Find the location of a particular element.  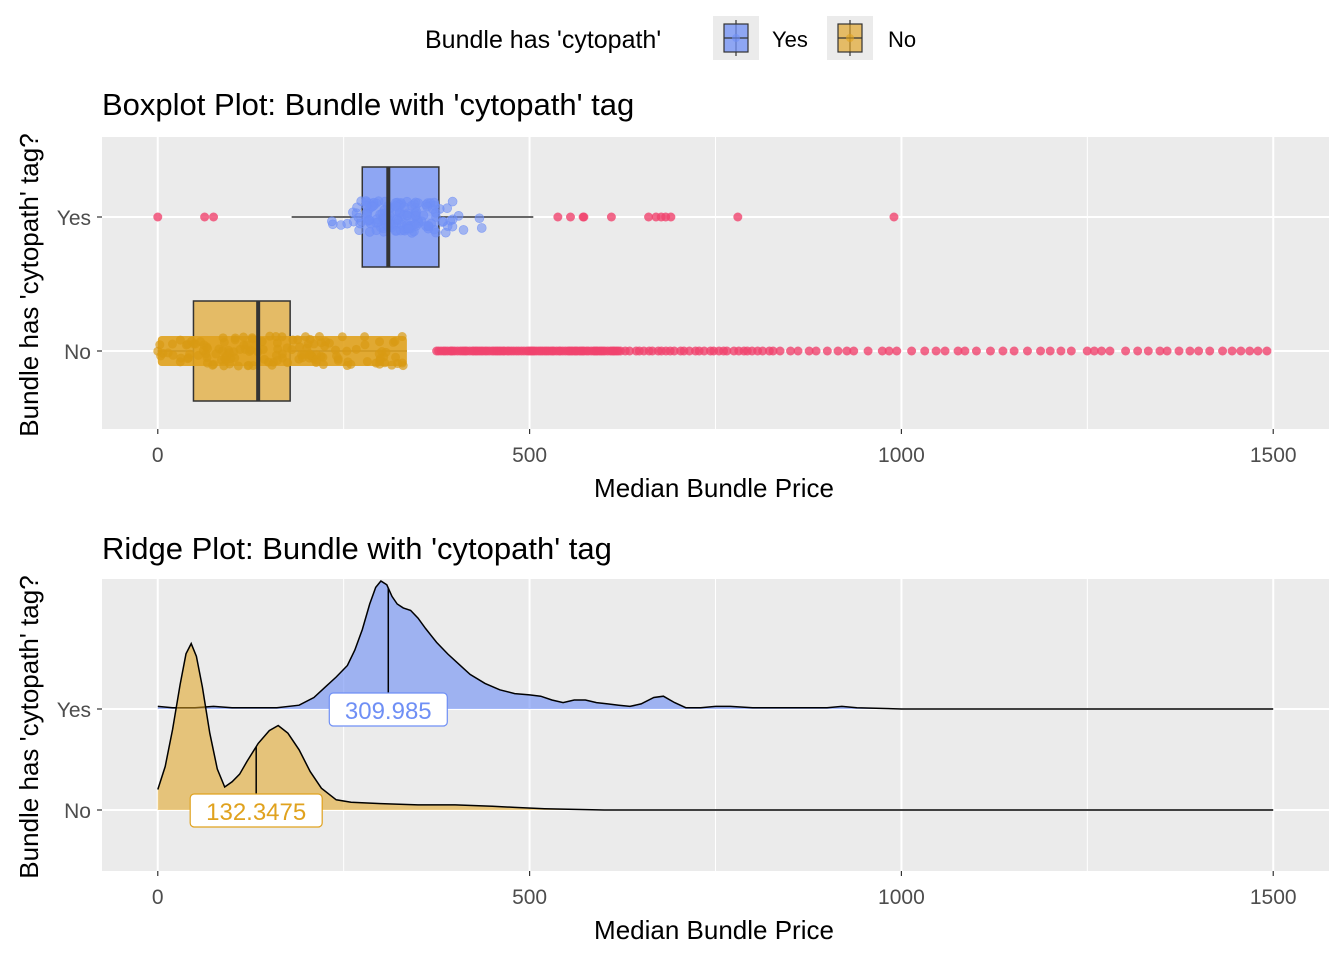

legend-label-no: No is located at coordinates (902, 39).